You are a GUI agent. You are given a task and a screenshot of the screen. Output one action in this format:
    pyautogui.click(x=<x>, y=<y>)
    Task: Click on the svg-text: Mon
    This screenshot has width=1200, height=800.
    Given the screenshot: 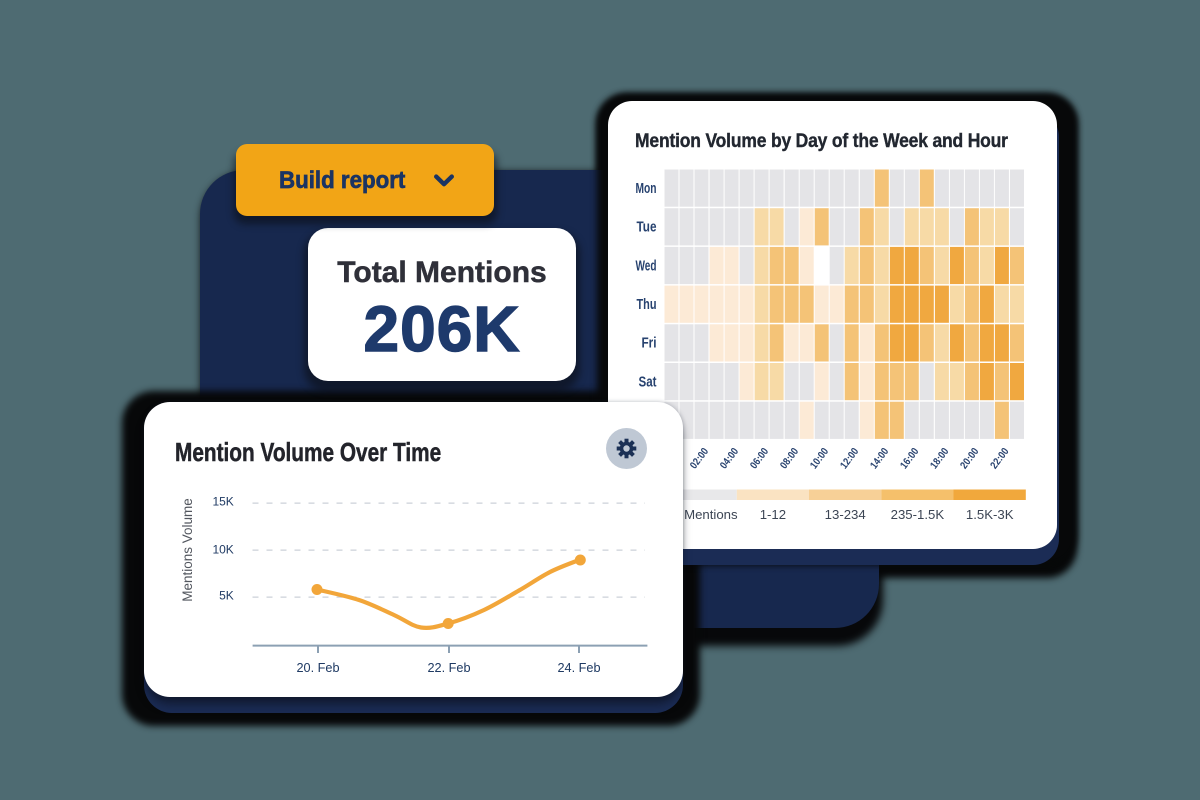 What is the action you would take?
    pyautogui.click(x=646, y=188)
    